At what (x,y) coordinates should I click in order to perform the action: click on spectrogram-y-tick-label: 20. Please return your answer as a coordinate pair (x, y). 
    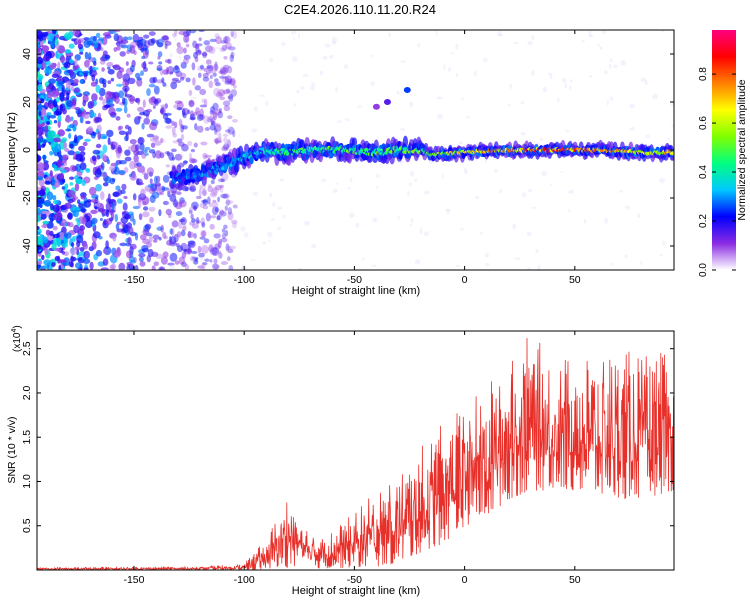
    Looking at the image, I should click on (27, 102).